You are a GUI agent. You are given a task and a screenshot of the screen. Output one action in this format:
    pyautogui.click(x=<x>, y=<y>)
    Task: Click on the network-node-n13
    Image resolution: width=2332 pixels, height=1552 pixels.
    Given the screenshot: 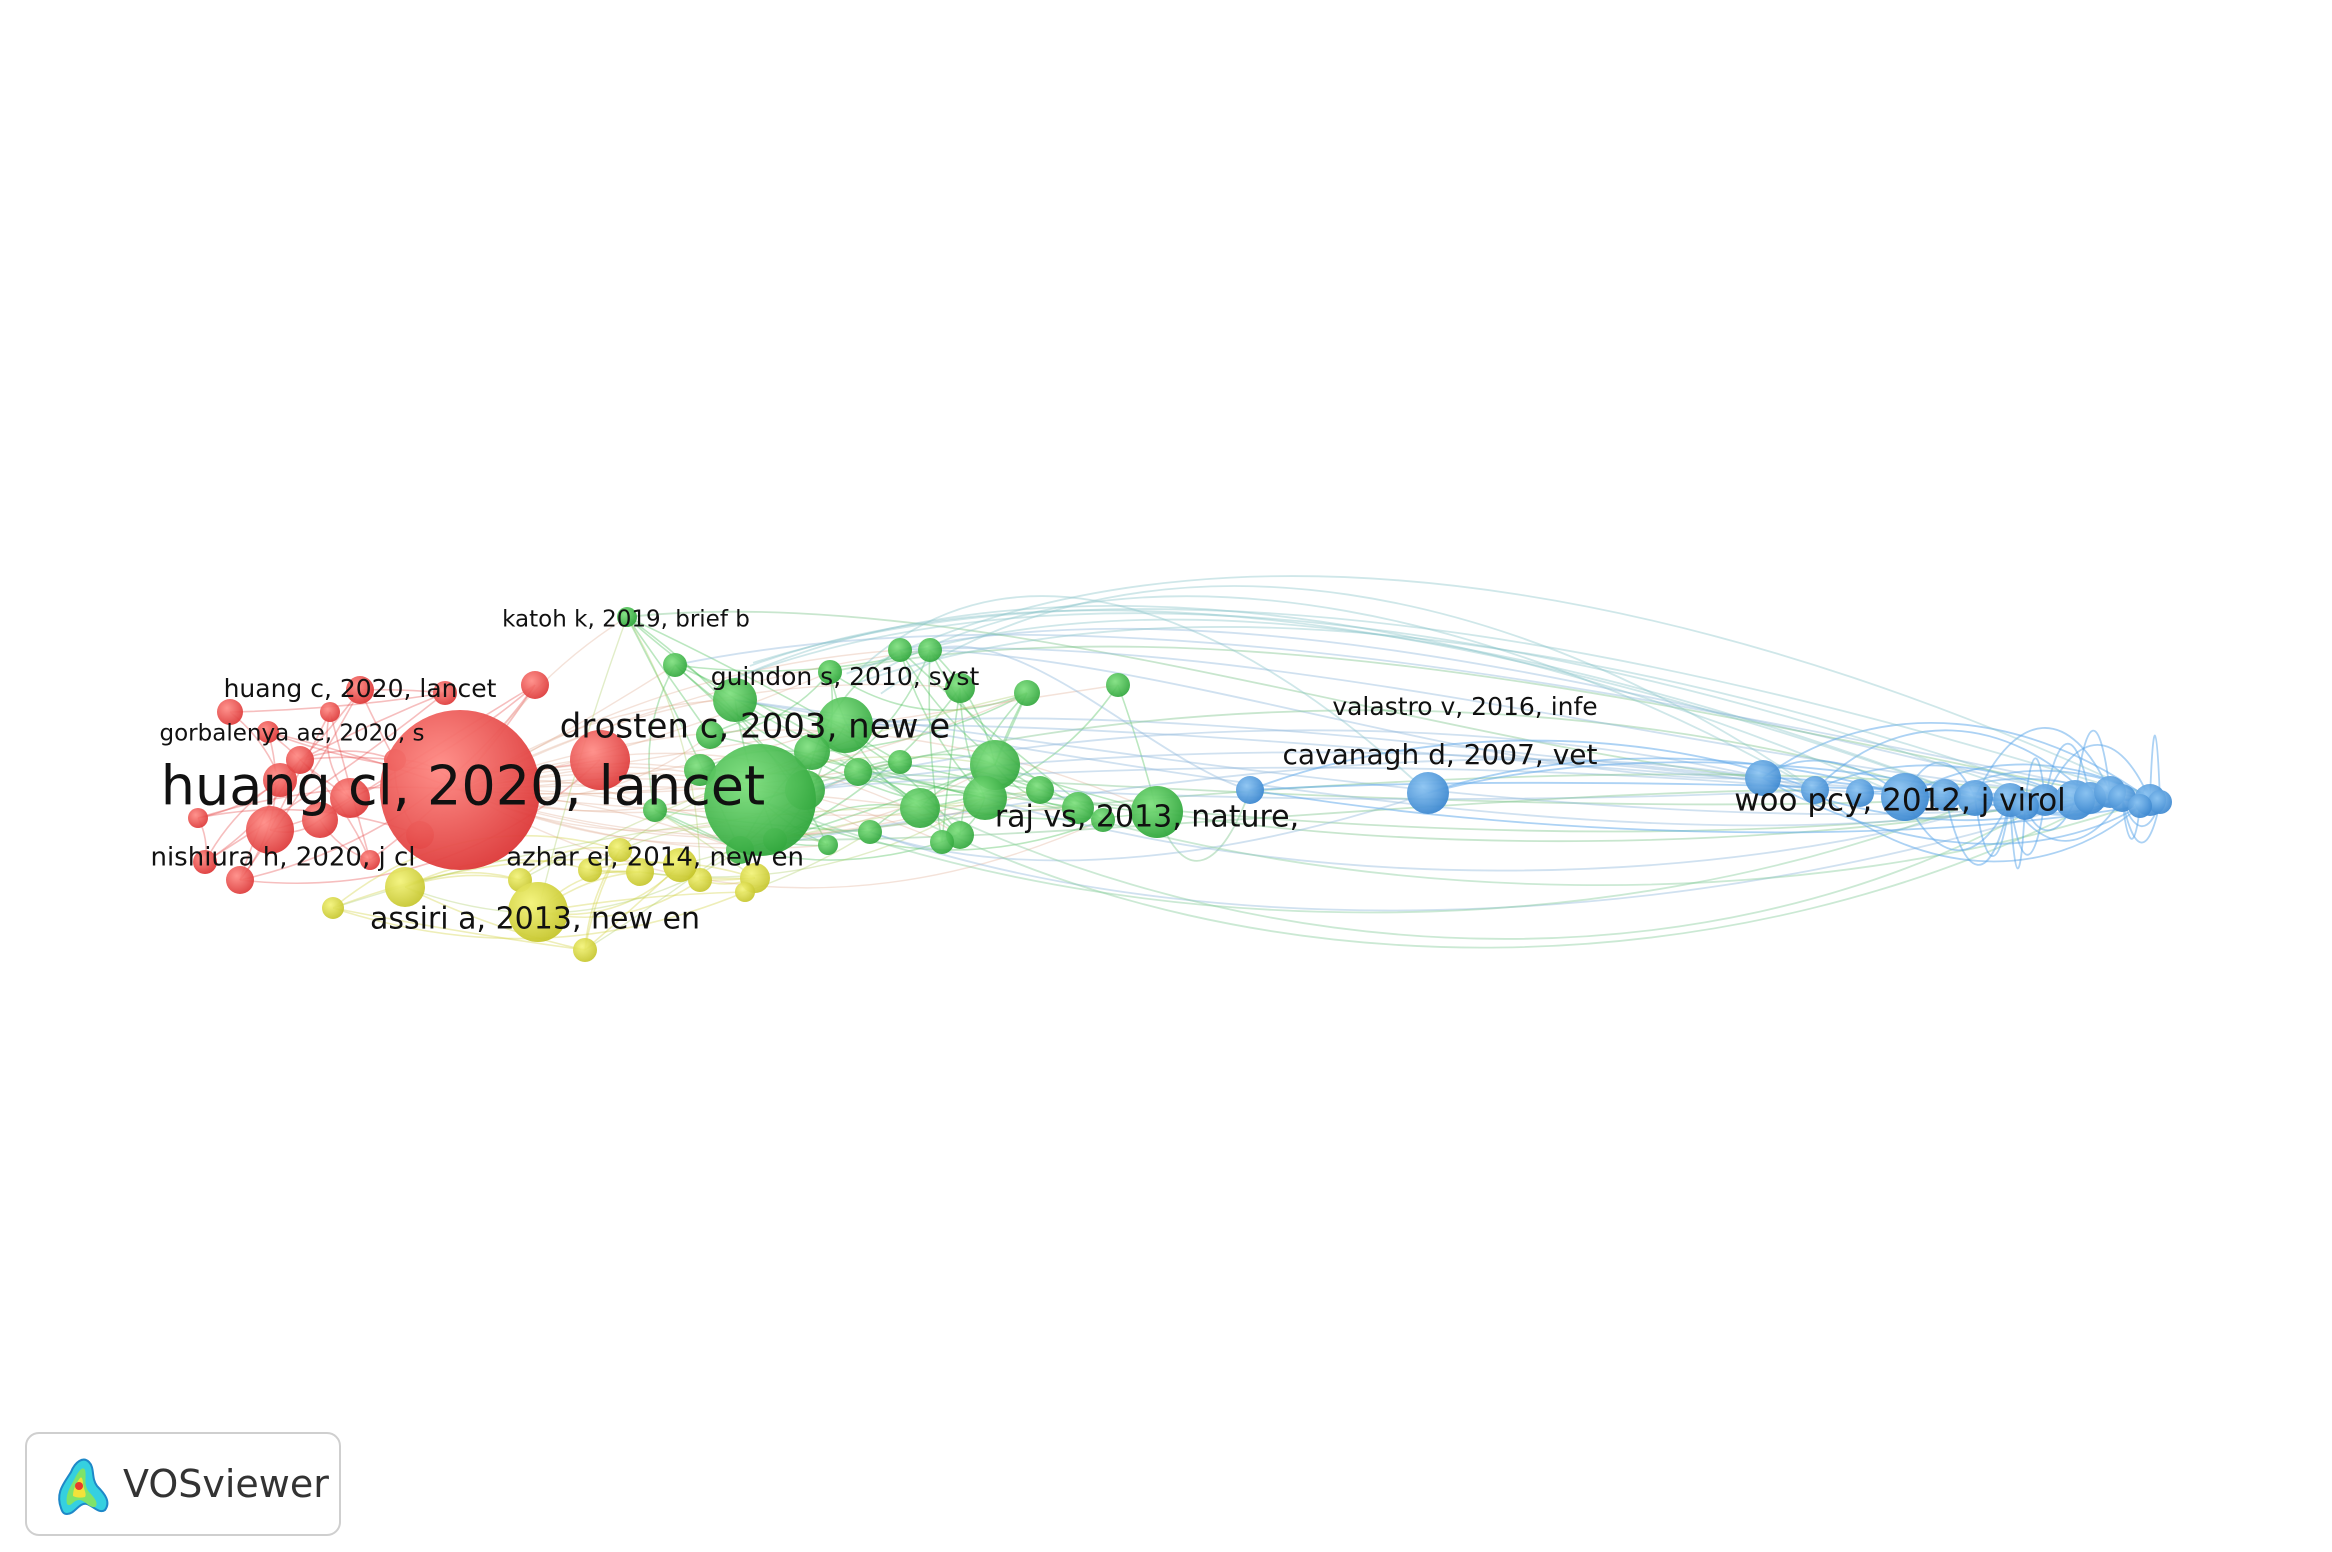 What is the action you would take?
    pyautogui.click(x=1905, y=797)
    